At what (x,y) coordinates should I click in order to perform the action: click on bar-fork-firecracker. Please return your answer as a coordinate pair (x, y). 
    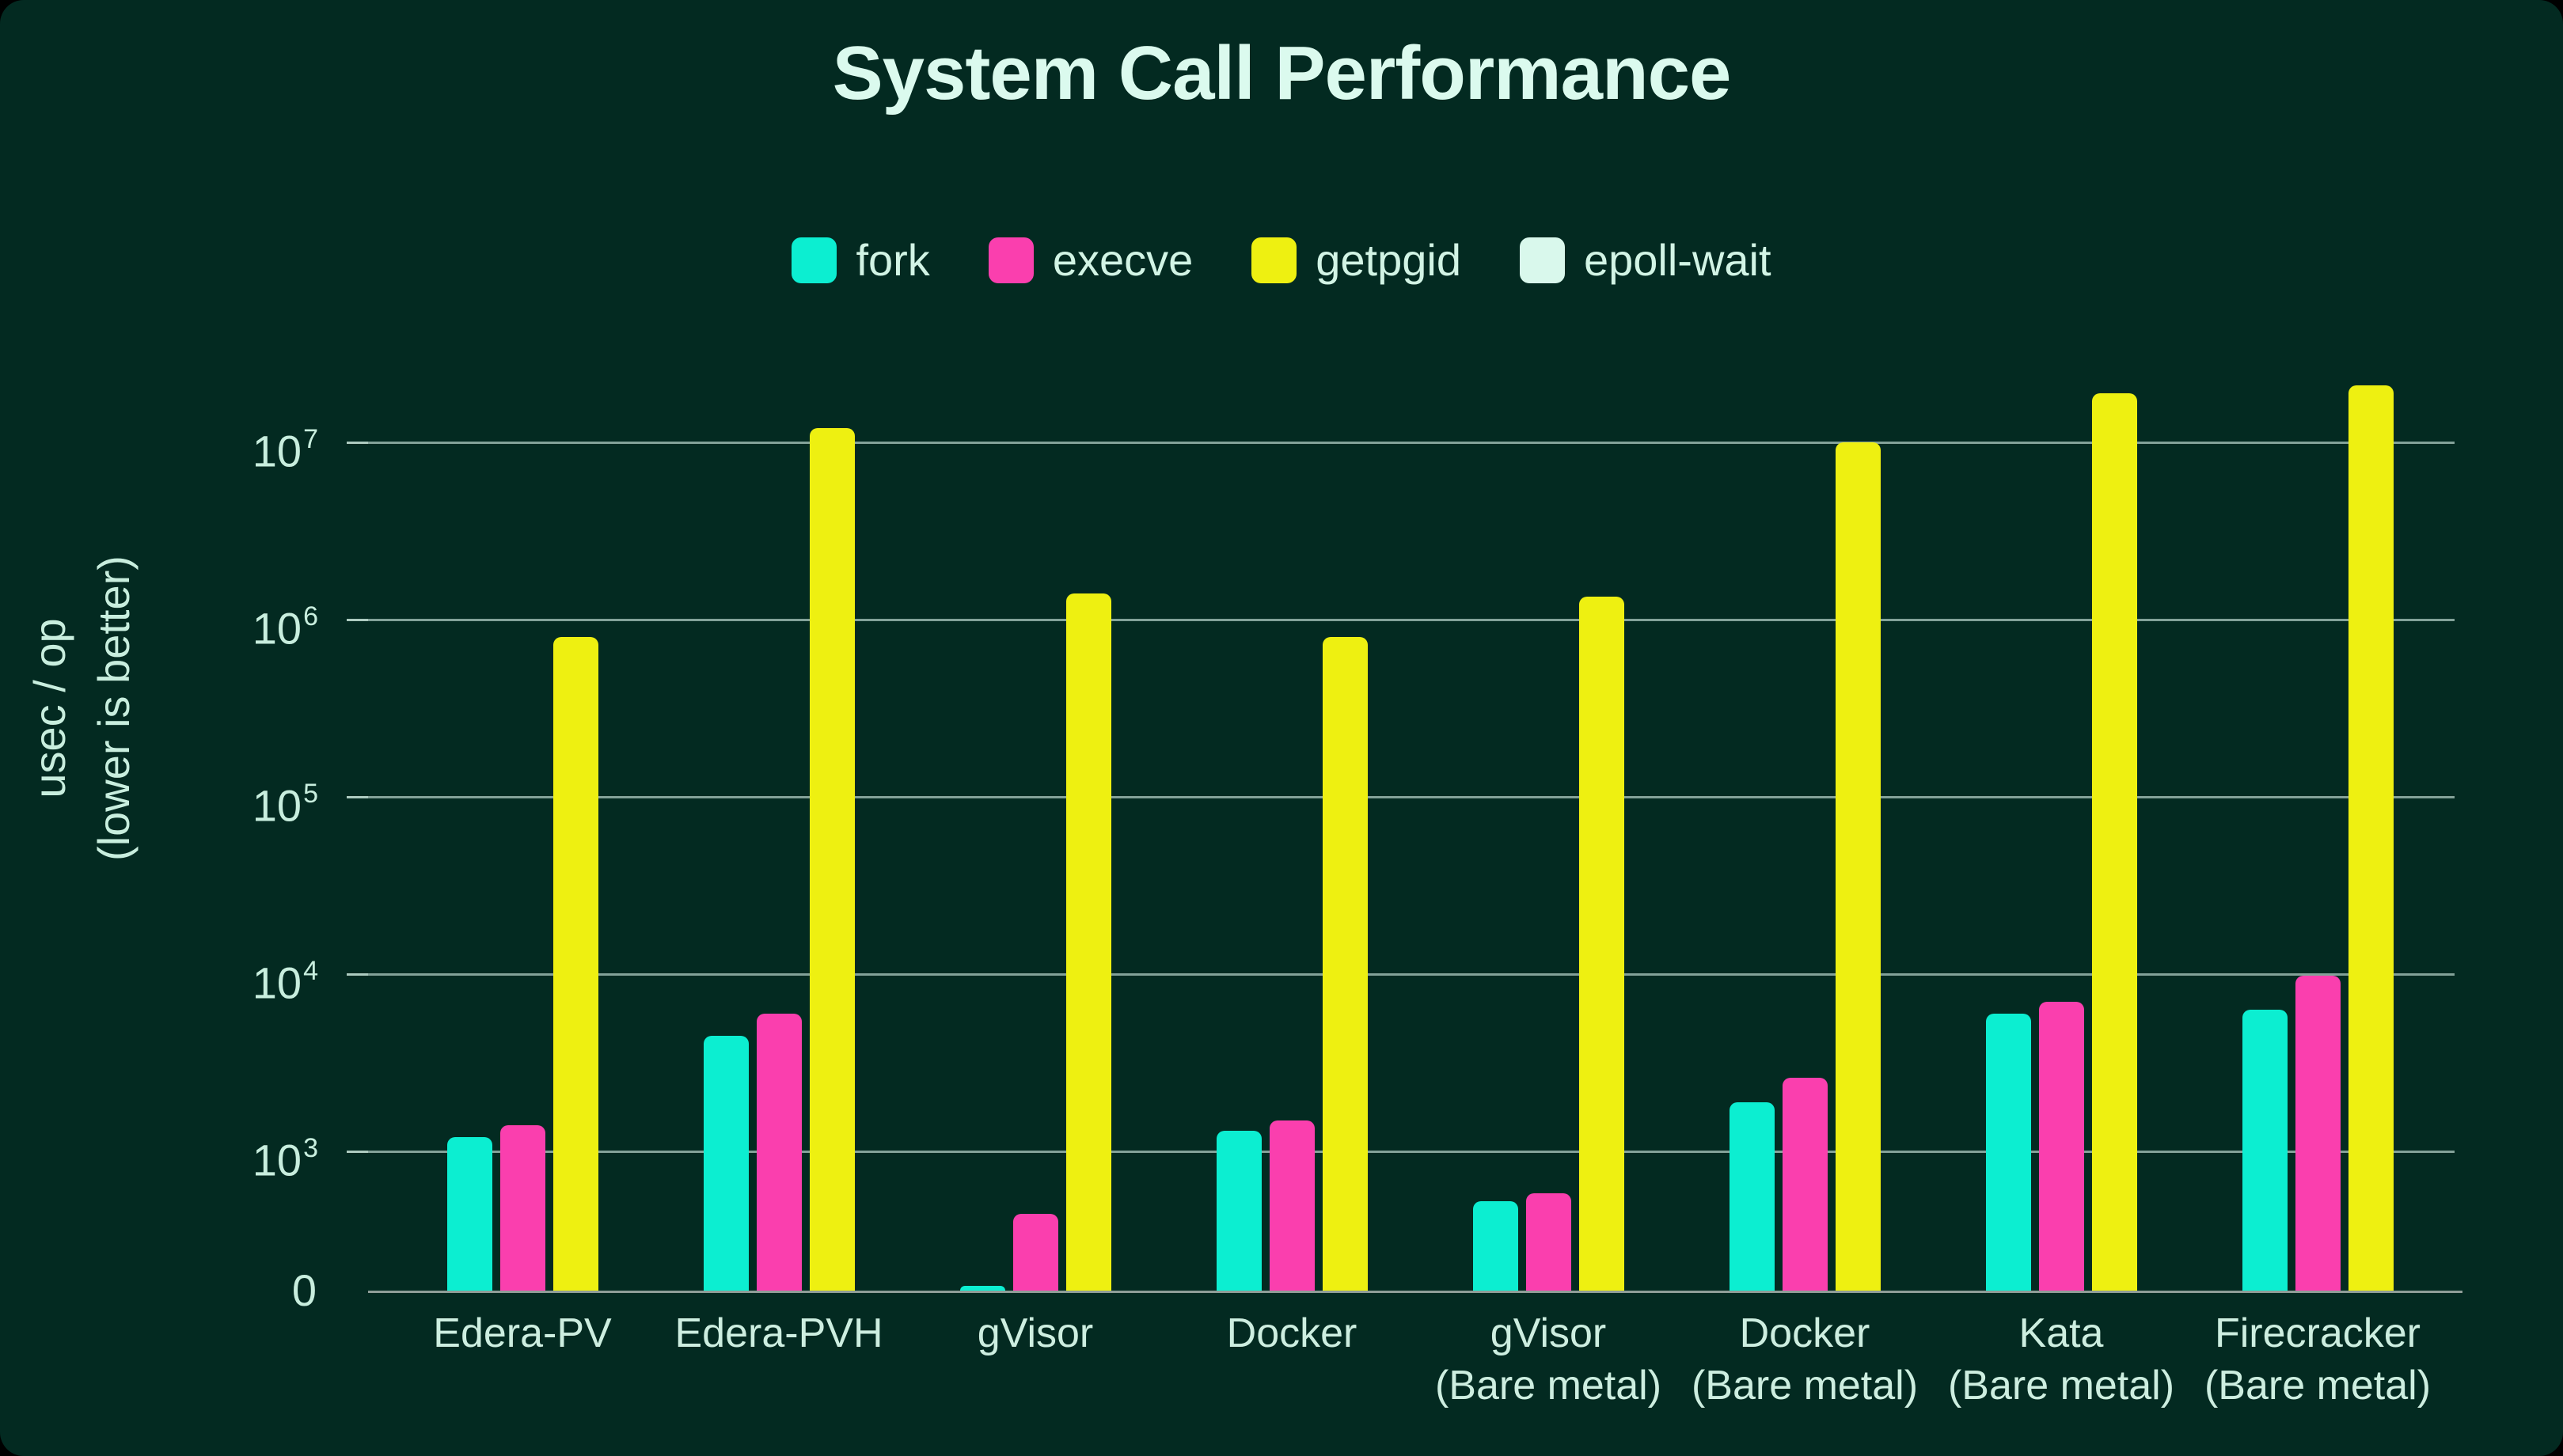
    Looking at the image, I should click on (2265, 1150).